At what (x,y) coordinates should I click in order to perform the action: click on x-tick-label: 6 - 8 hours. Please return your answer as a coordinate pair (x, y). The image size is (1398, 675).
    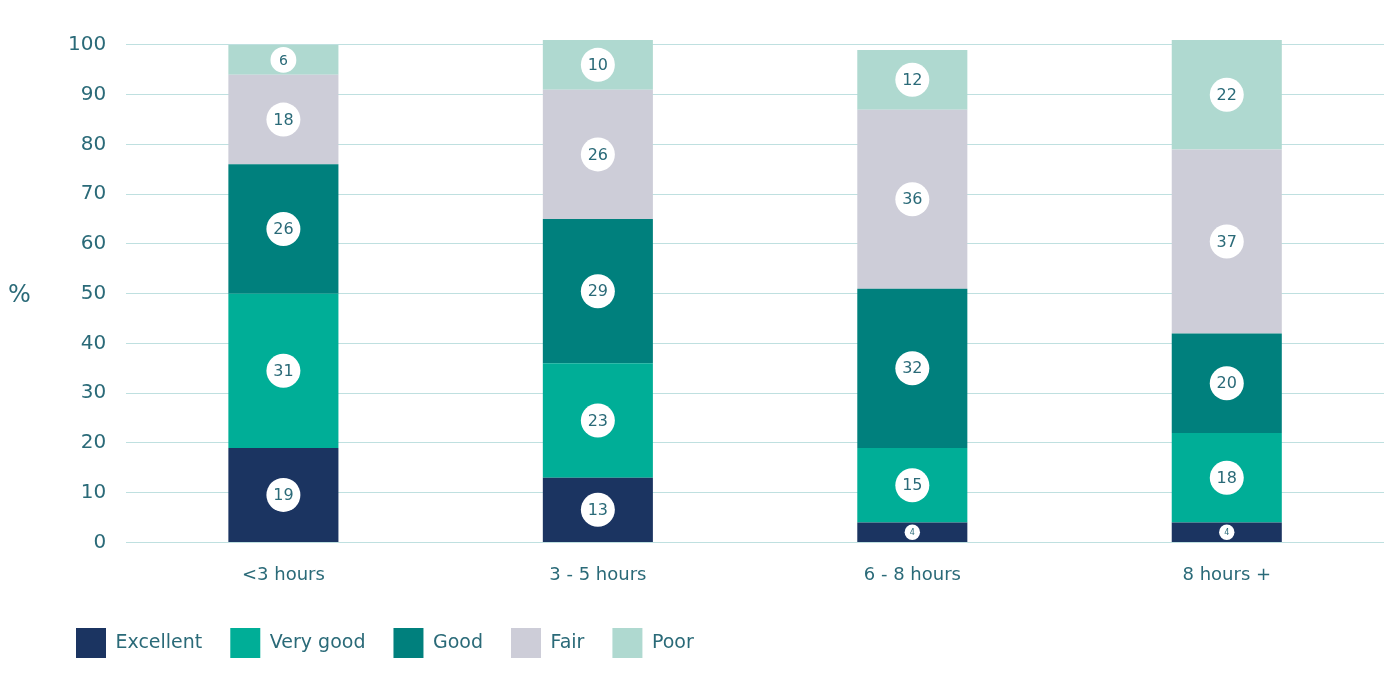
    Looking at the image, I should click on (912, 573).